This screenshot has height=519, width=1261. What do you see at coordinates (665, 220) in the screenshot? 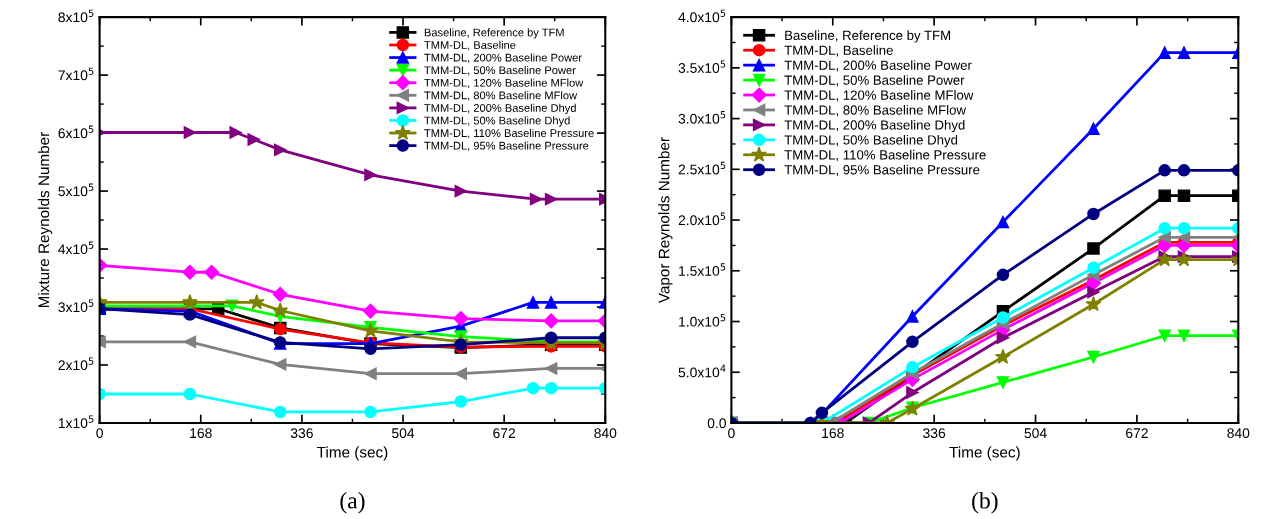
I see `y-axis-title: Vapor Reynolds Number` at bounding box center [665, 220].